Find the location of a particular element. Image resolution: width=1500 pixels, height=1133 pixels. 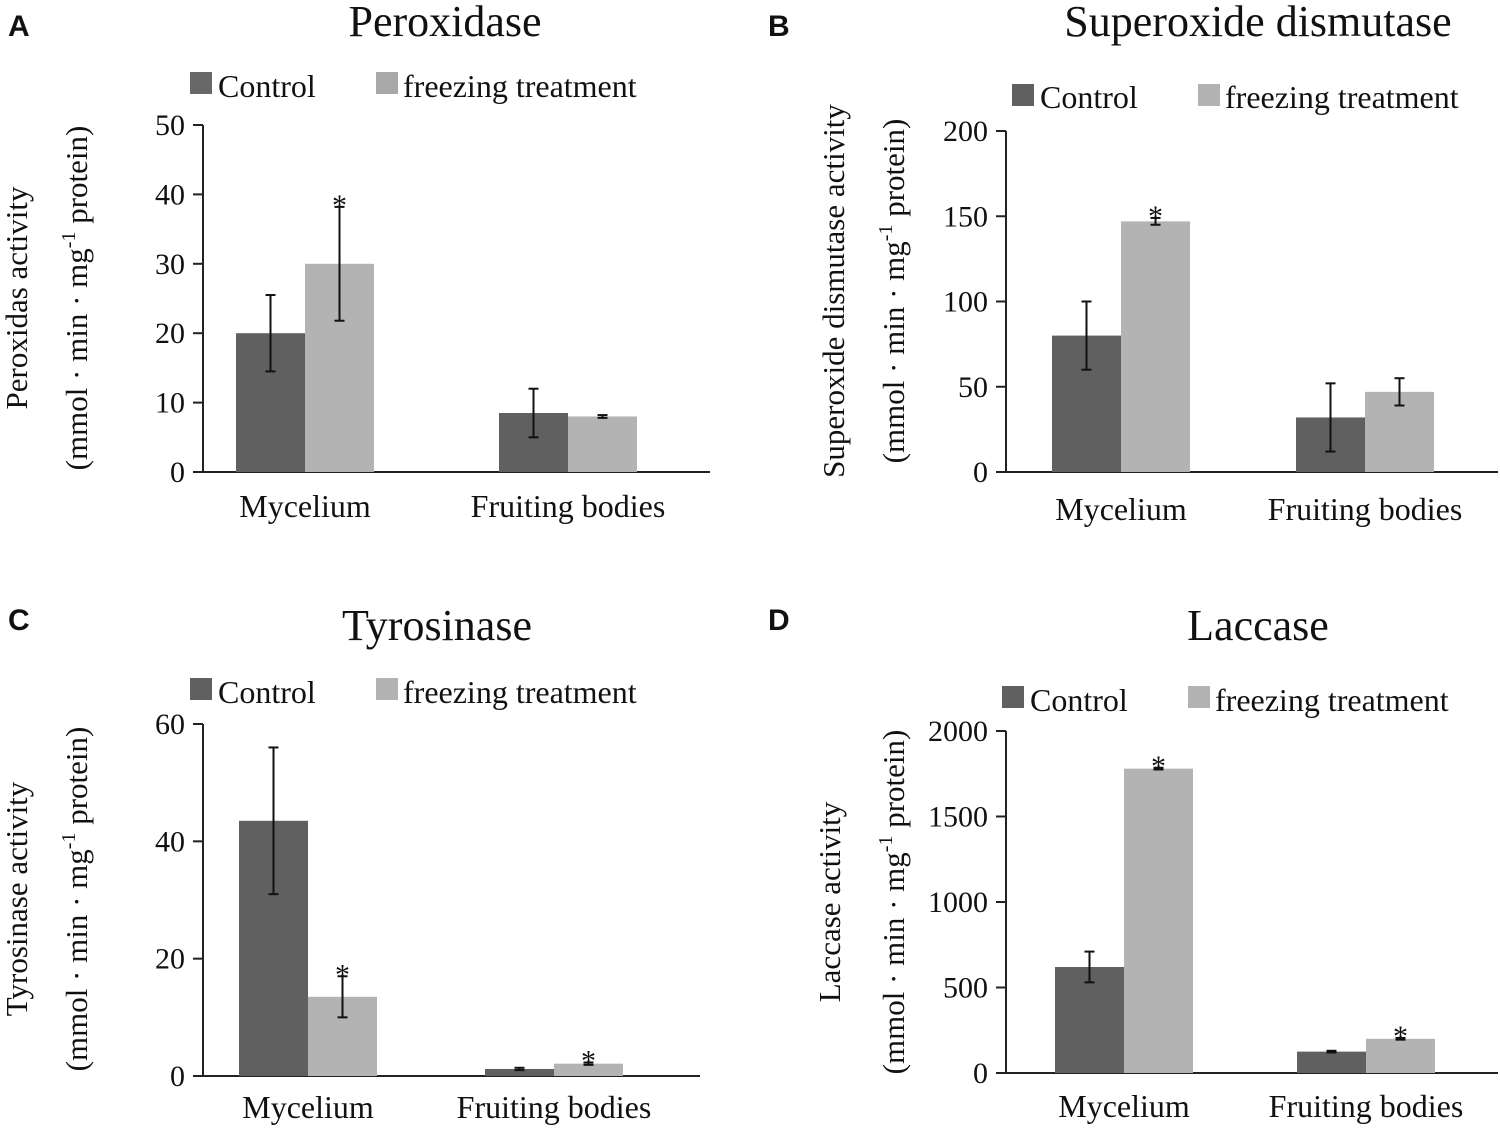

y-axis-label: Peroxidas activity is located at coordinates (17, 297).